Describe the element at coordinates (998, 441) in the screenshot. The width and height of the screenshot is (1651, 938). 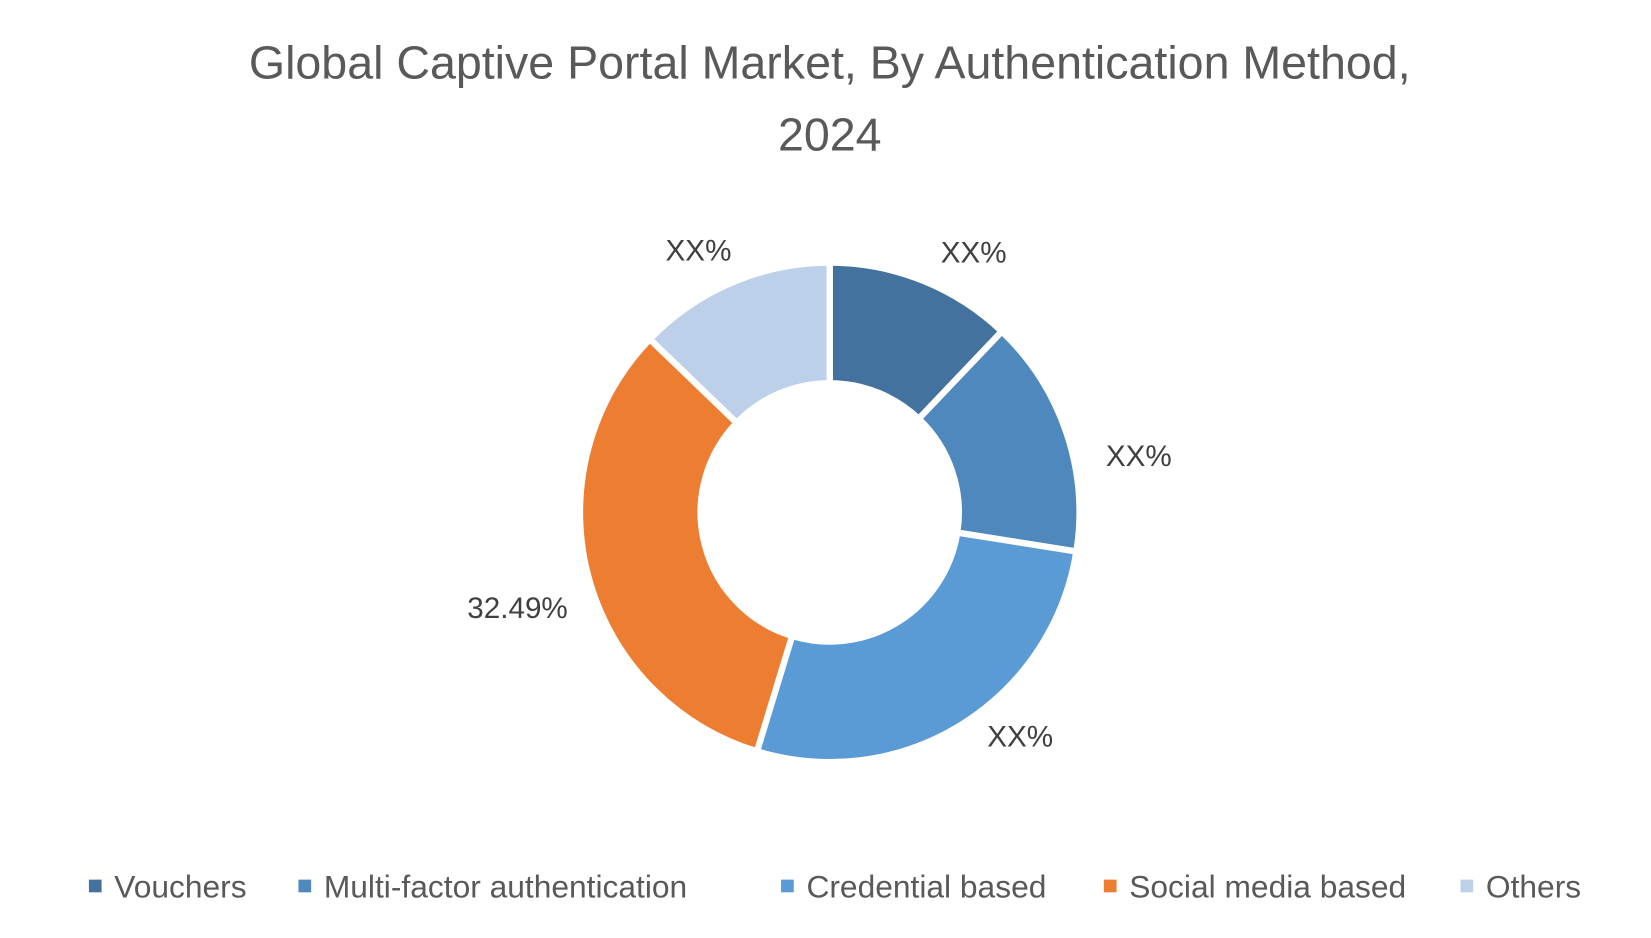
I see `slice-multi-factor-authentication` at that location.